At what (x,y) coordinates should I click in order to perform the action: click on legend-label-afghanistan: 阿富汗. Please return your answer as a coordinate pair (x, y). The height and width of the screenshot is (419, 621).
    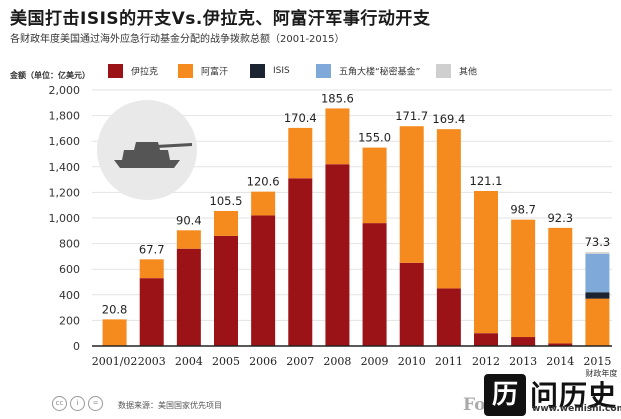
    Looking at the image, I should click on (215, 72).